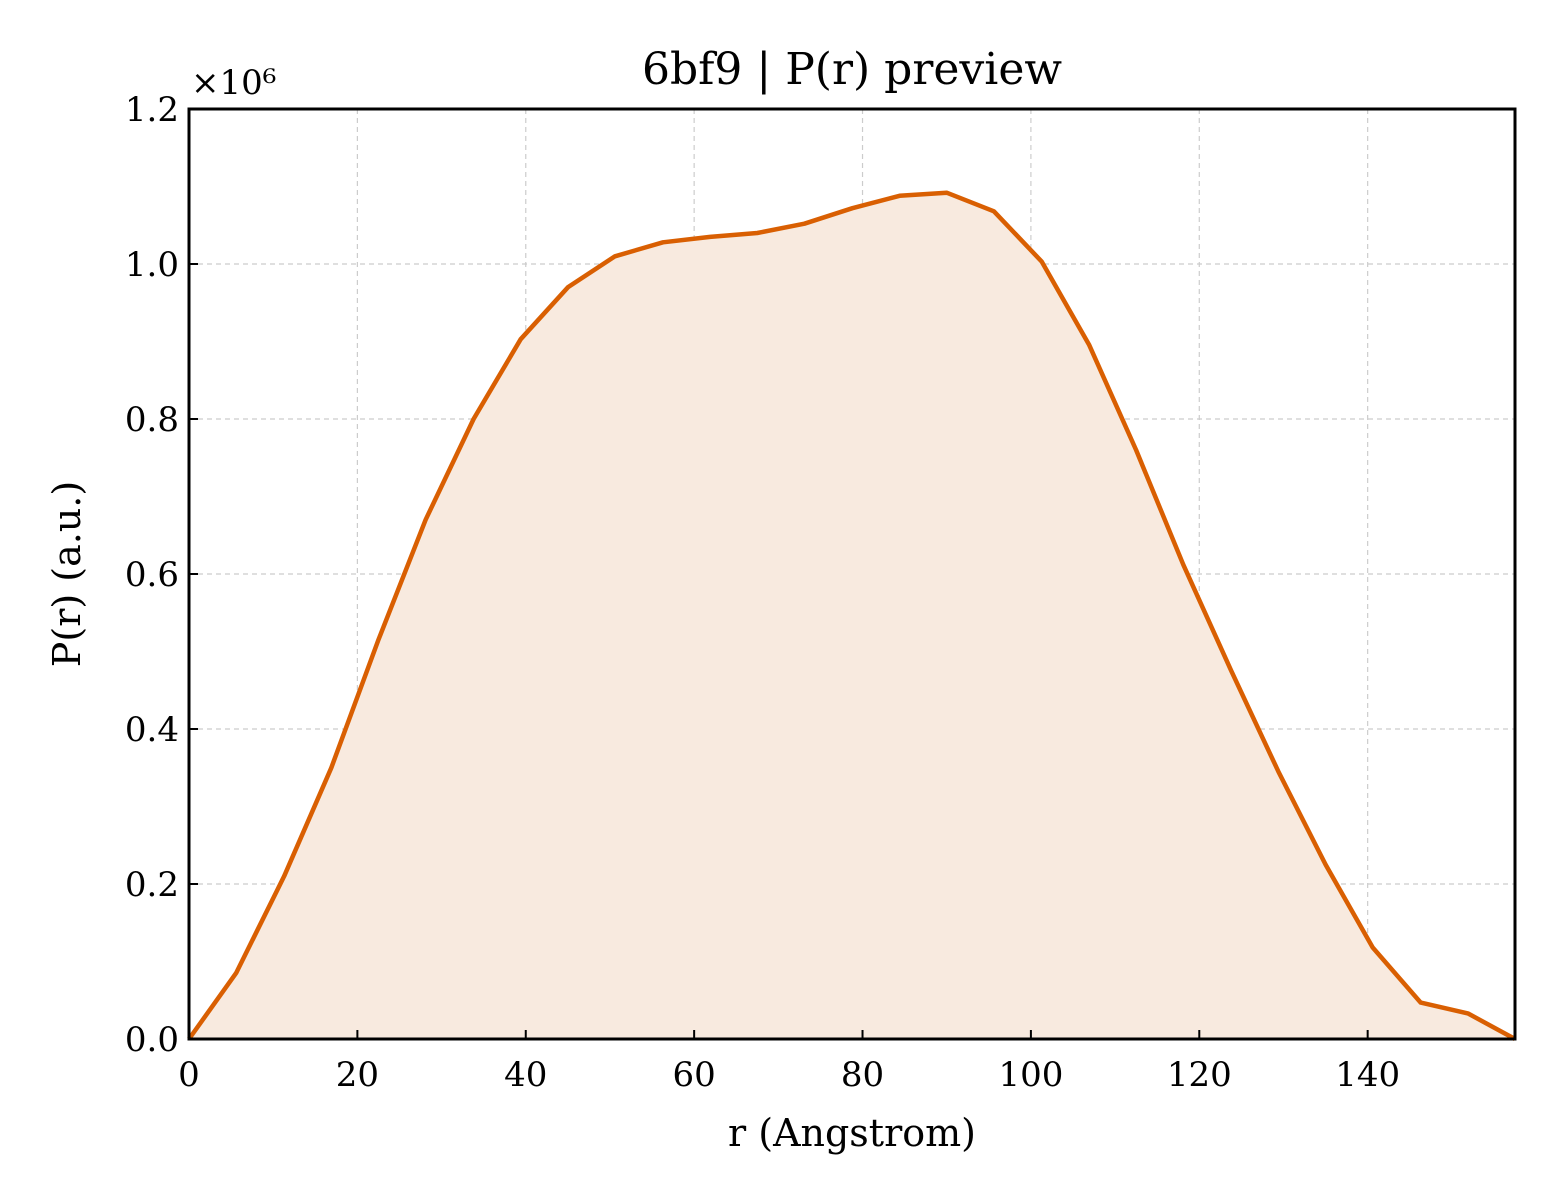  Describe the element at coordinates (233, 83) in the screenshot. I see `y-scale-exponent: ×10⁶` at that location.